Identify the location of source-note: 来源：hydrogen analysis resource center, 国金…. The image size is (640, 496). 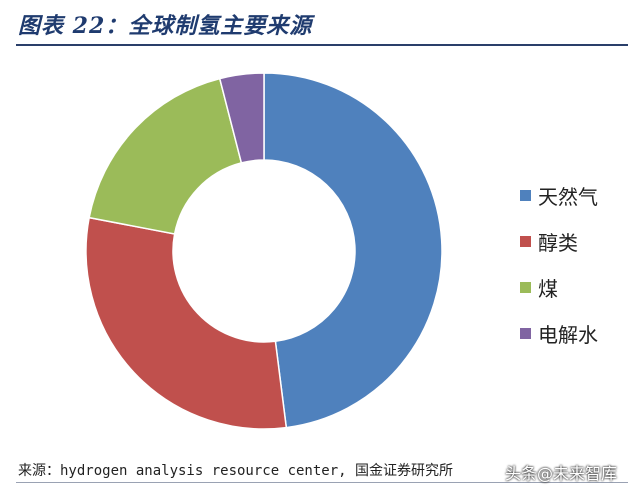
(236, 471).